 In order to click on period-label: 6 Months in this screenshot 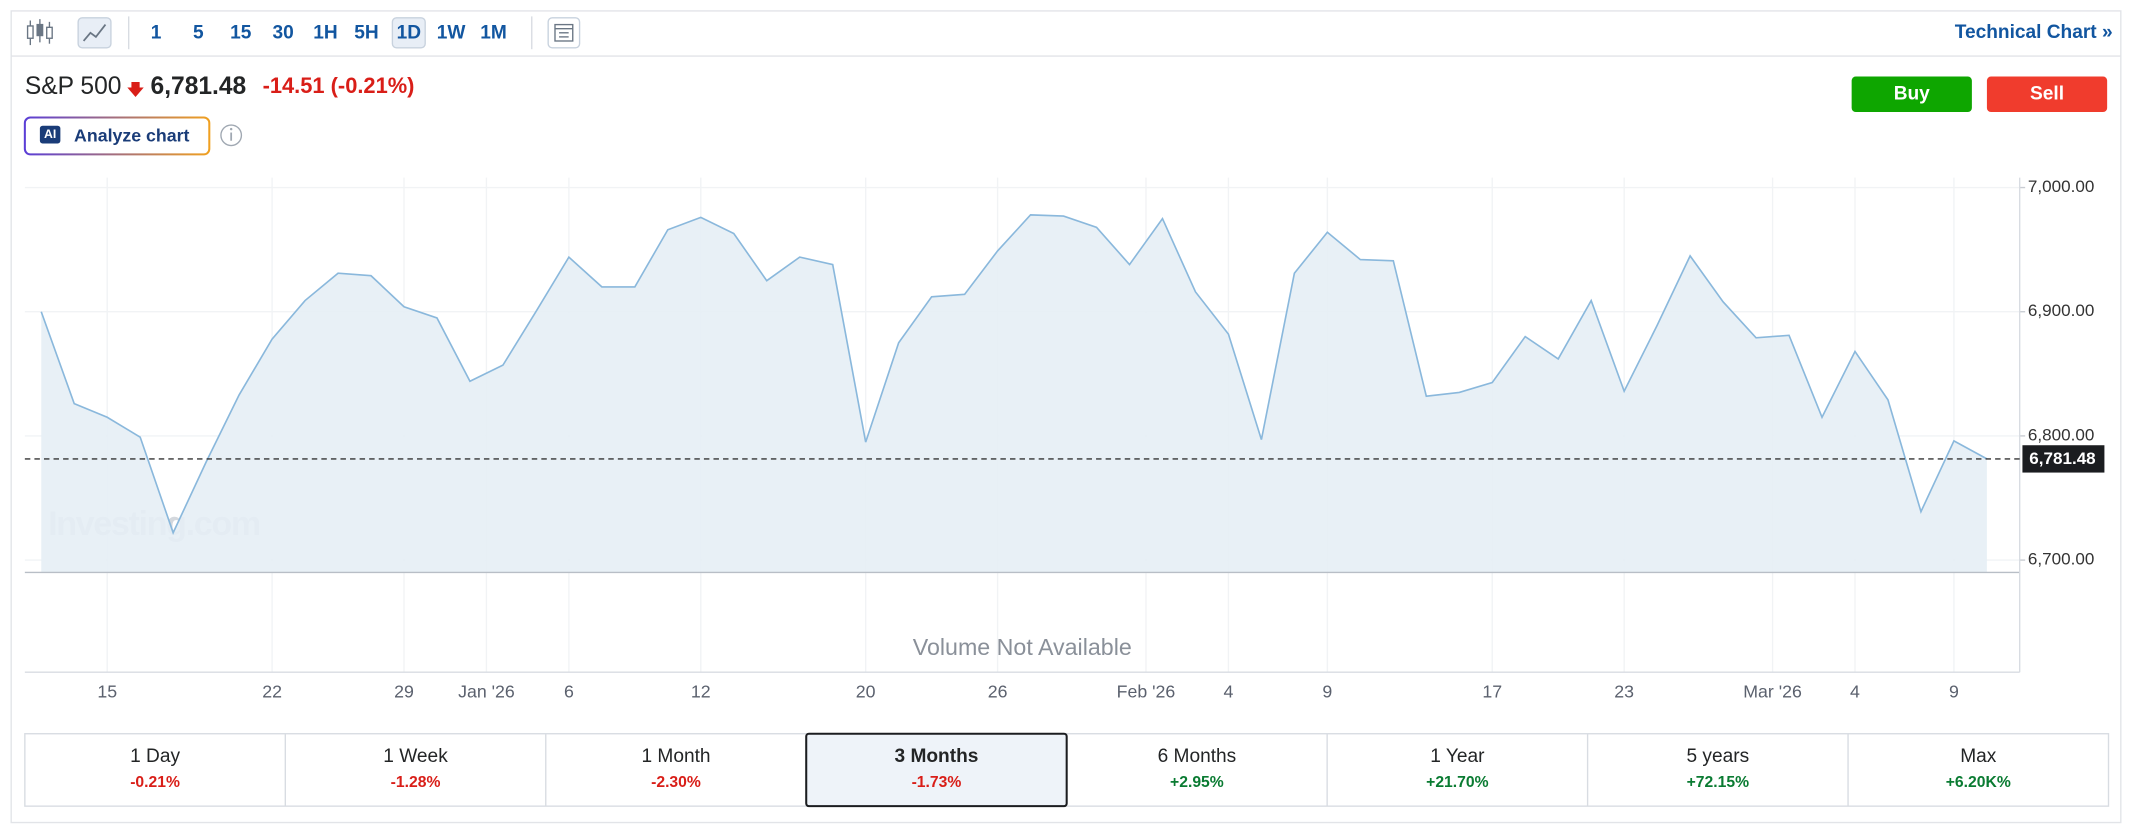, I will do `click(1197, 756)`.